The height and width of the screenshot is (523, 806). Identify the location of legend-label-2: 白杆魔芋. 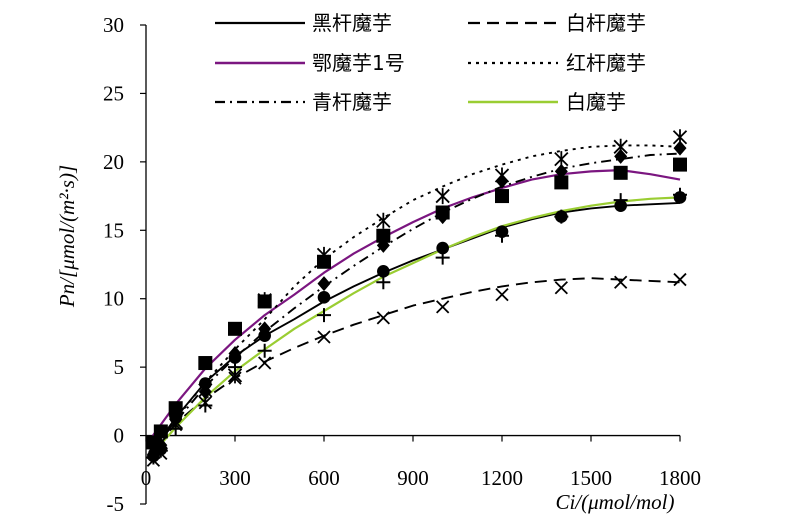
(606, 23).